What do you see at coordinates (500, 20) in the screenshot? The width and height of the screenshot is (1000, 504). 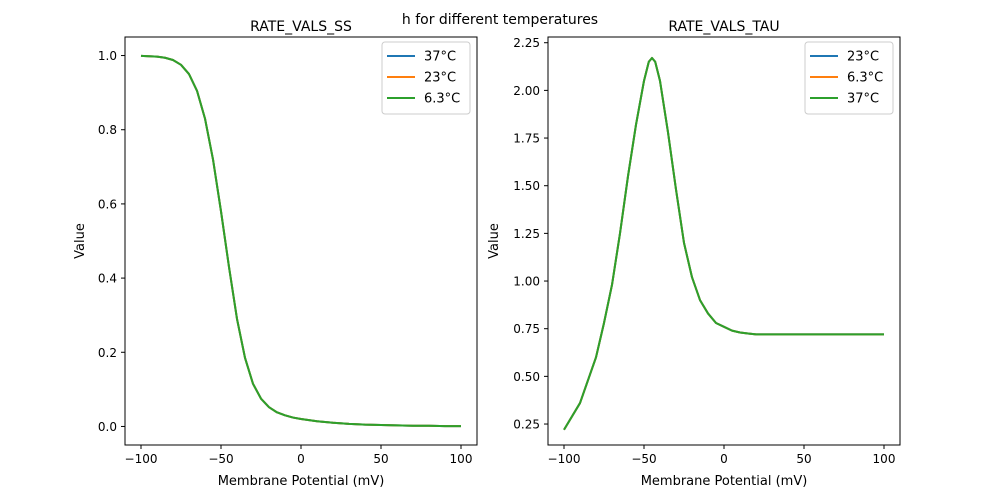 I see `figure-suptitle: h for different temperatures` at bounding box center [500, 20].